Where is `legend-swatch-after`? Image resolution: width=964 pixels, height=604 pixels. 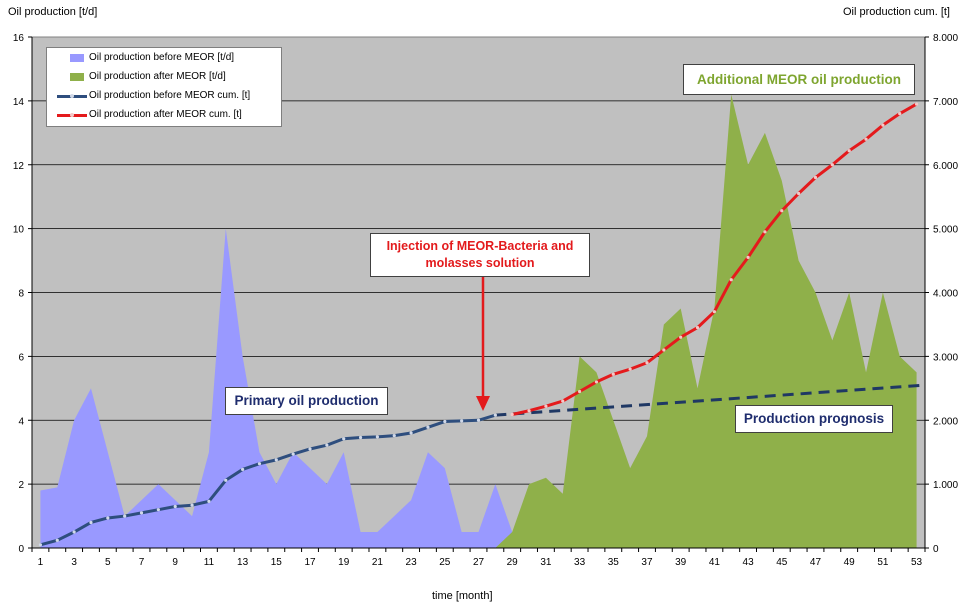 legend-swatch-after is located at coordinates (71, 77).